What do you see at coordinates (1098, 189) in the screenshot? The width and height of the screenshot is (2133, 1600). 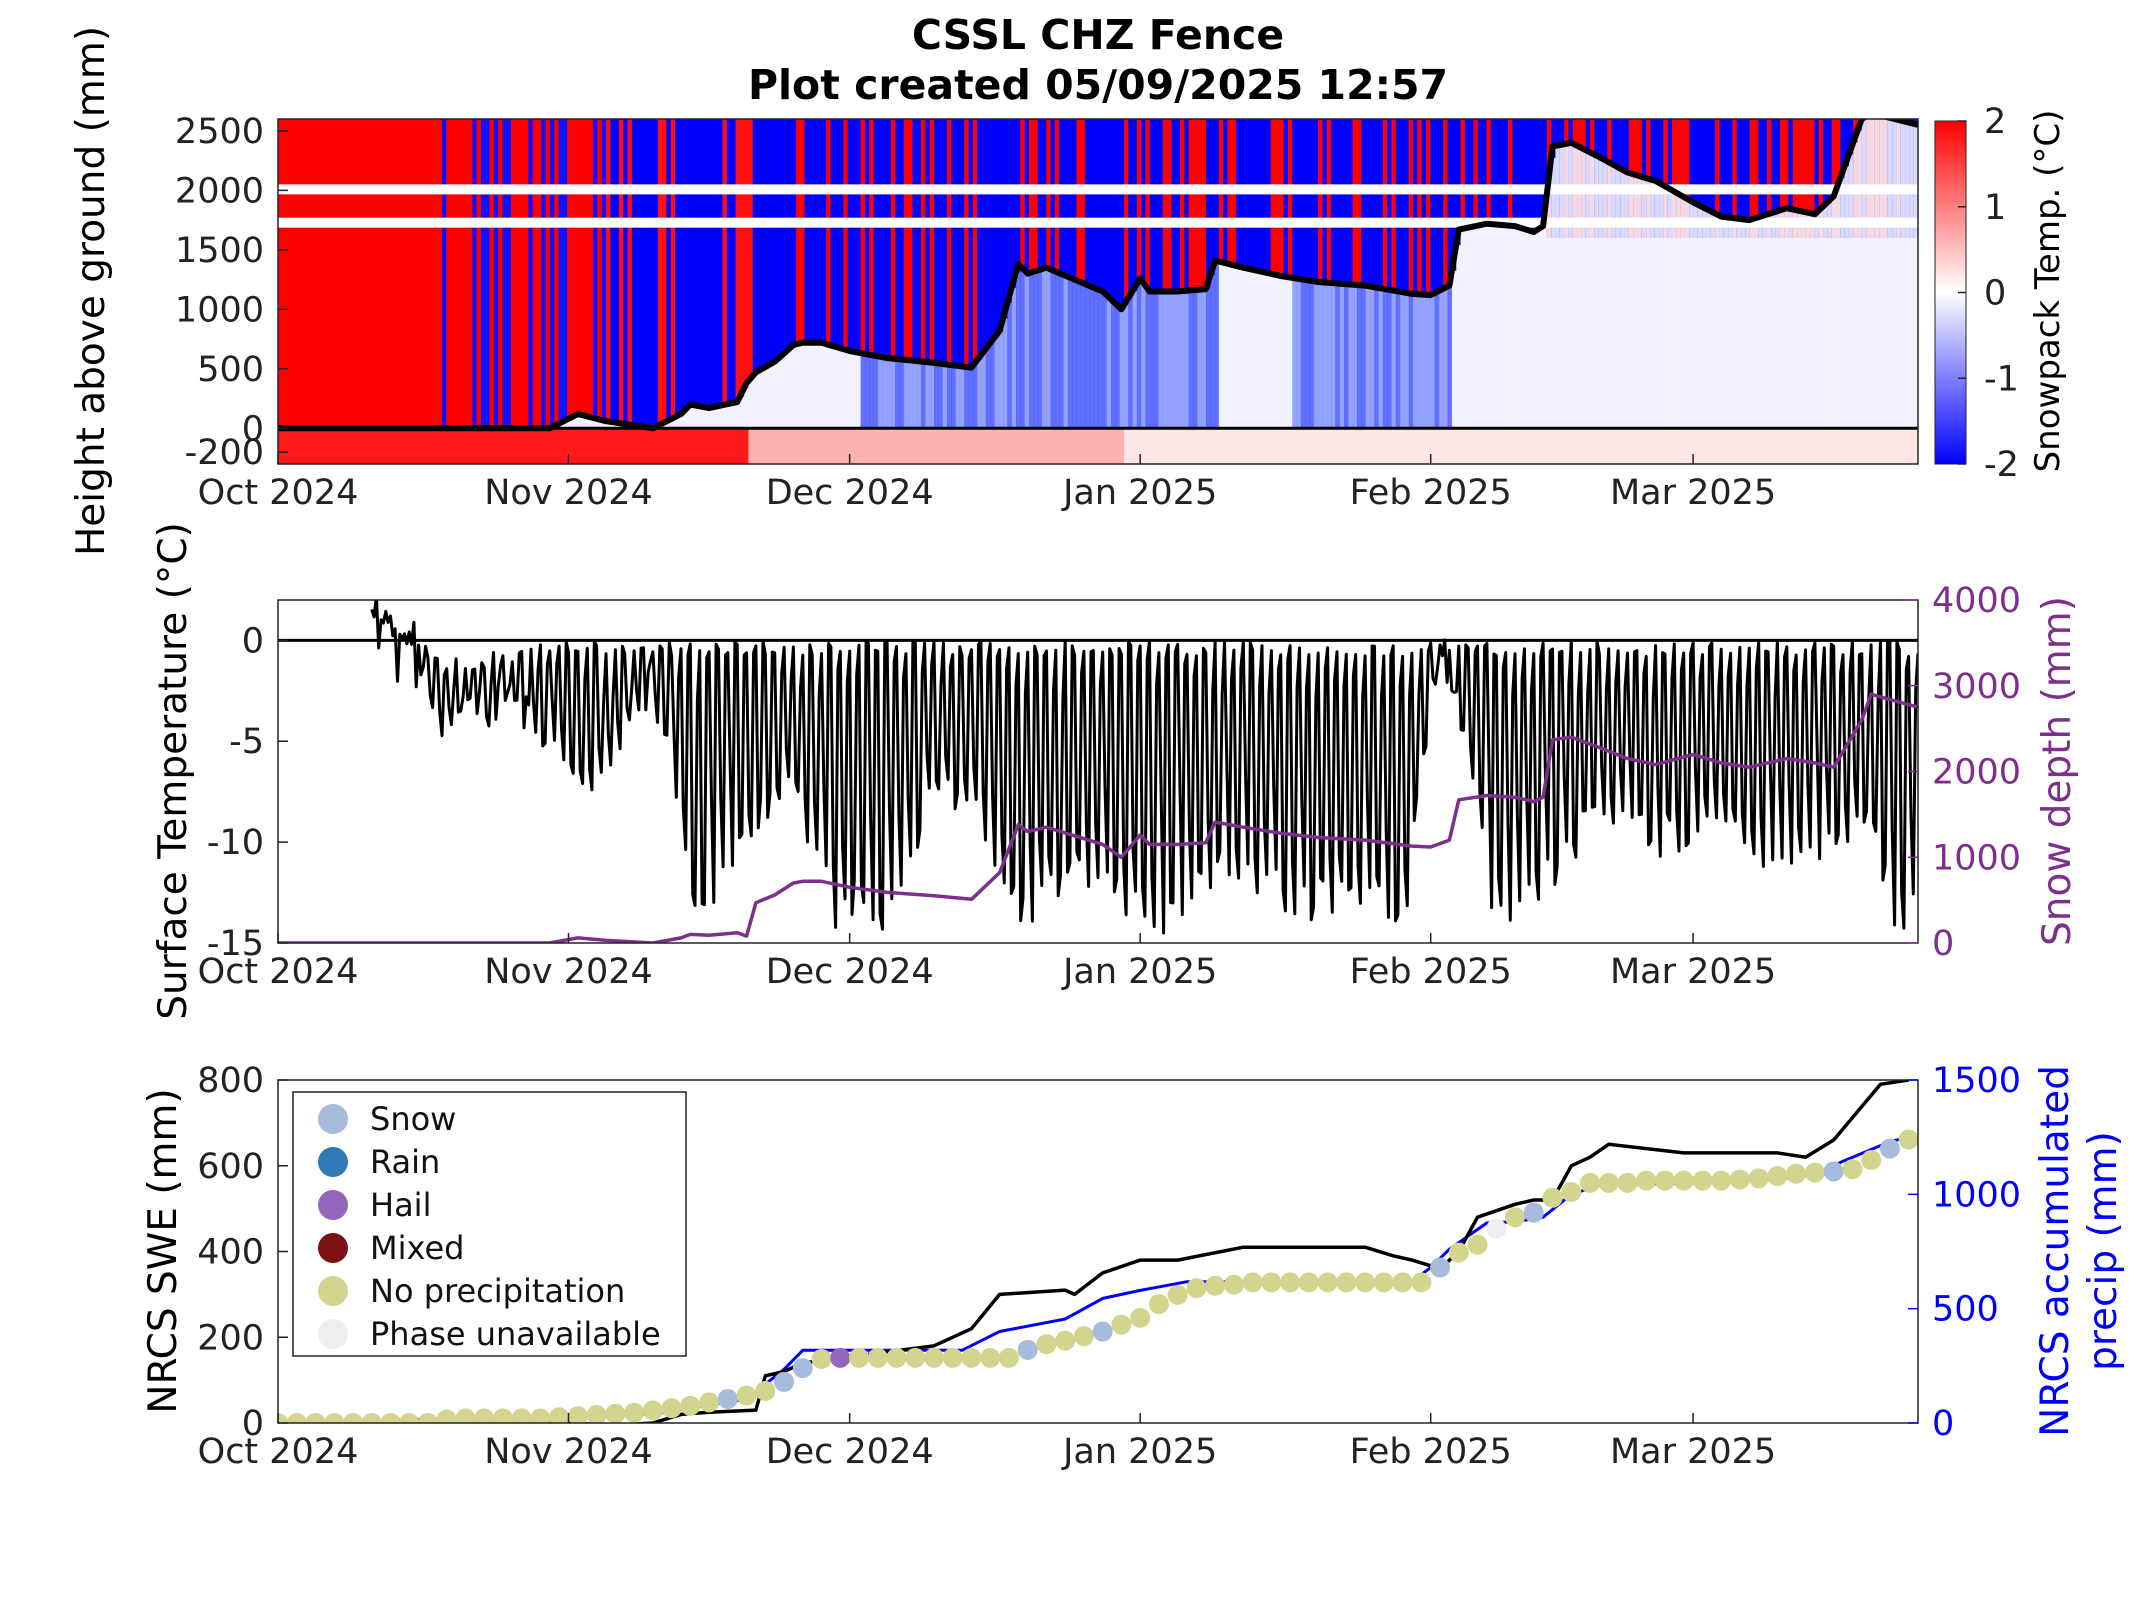 I see `heatmap-gap` at bounding box center [1098, 189].